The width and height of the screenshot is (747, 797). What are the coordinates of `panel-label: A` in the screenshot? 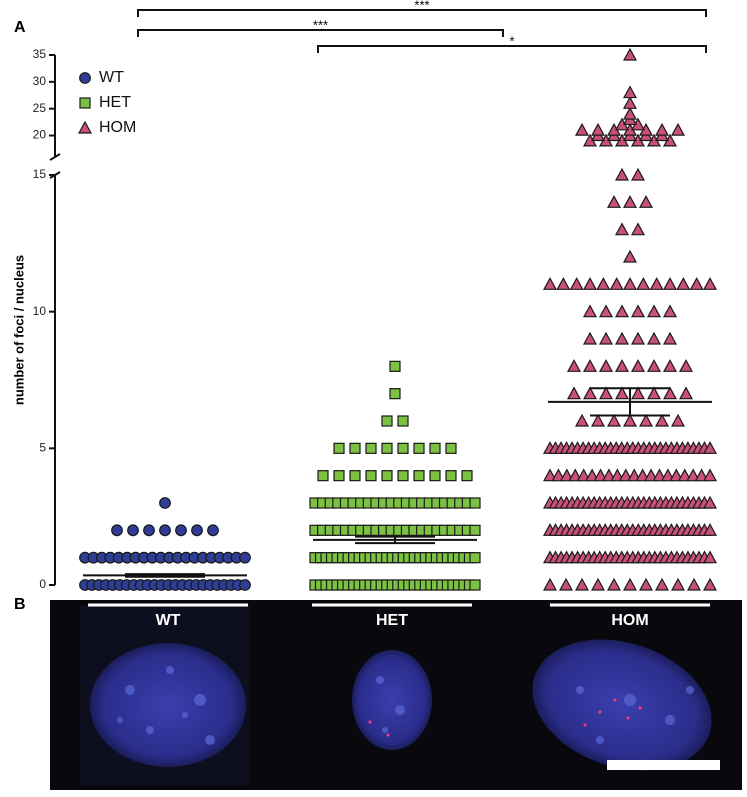 It's located at (20, 27).